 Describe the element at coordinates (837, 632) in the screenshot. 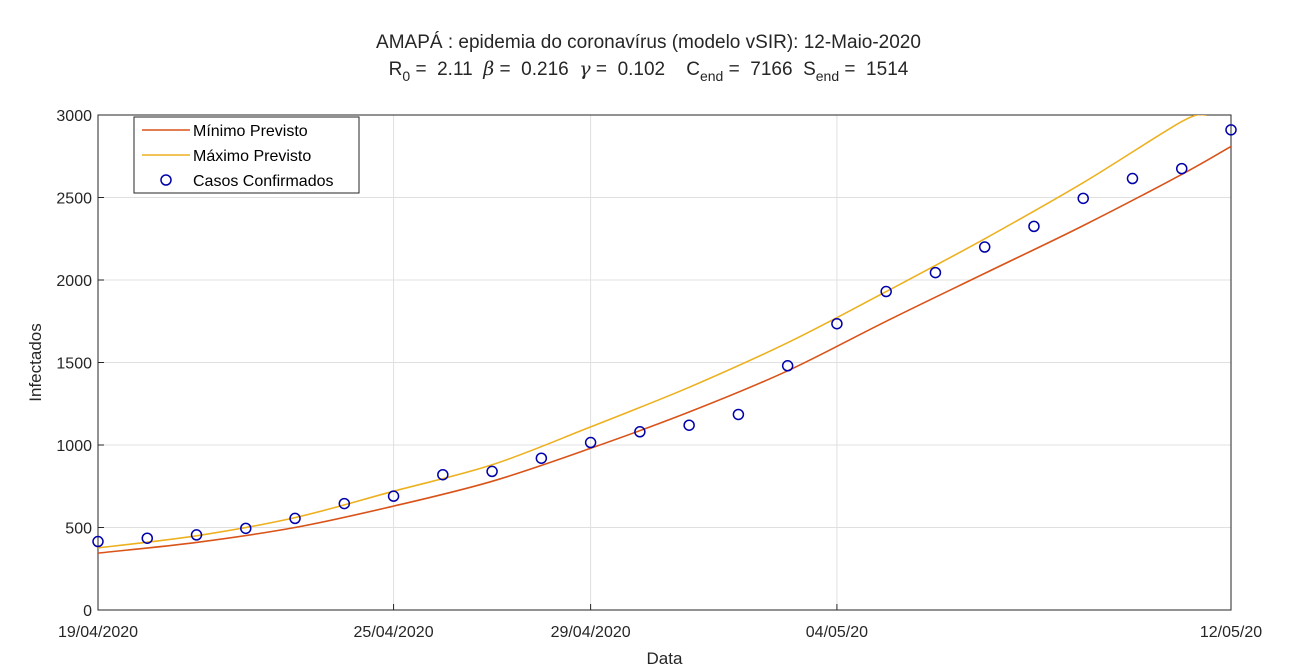

I see `x-tick-label: 04/05/20` at that location.